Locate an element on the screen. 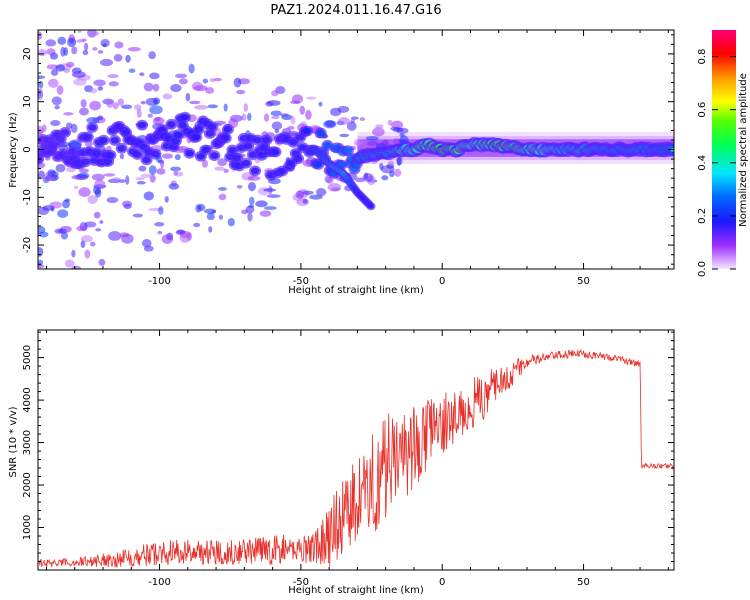 The height and width of the screenshot is (600, 750). snr-y-tick-label: 3000 is located at coordinates (27, 442).